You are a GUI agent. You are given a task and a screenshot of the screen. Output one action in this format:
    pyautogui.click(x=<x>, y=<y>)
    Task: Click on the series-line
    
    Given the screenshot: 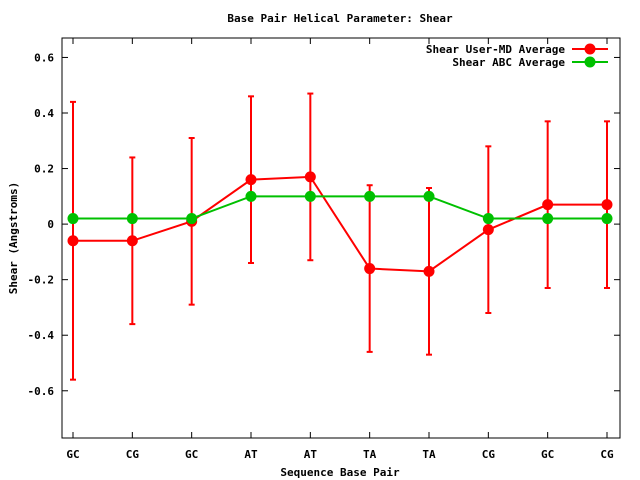 What is the action you would take?
    pyautogui.click(x=340, y=207)
    